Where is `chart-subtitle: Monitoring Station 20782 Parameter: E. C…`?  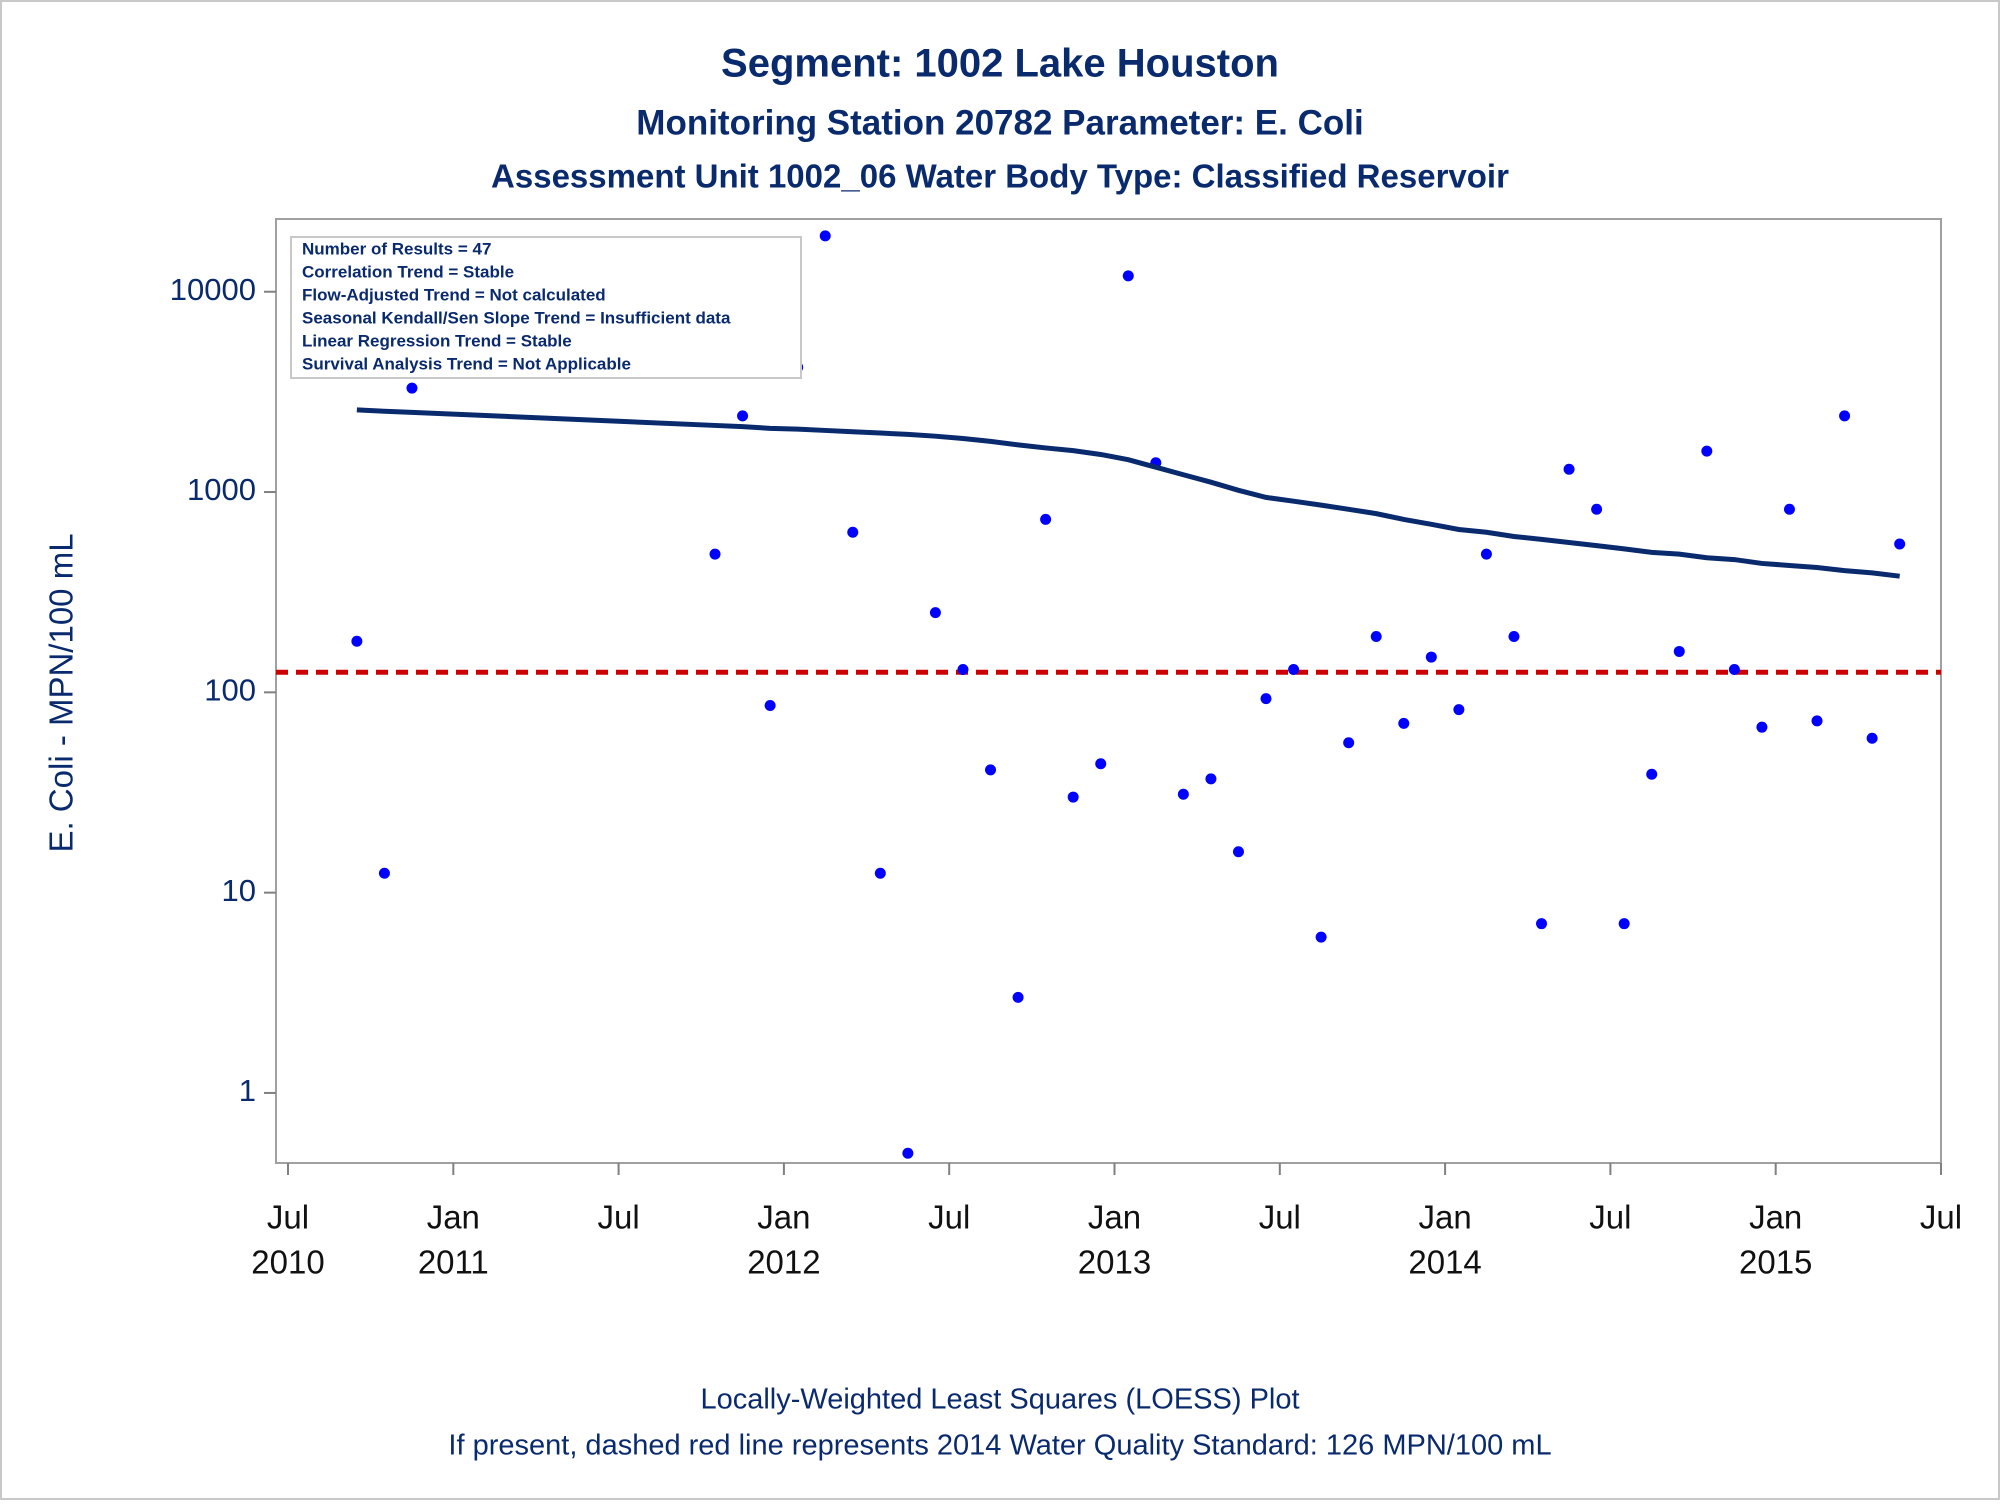 chart-subtitle: Monitoring Station 20782 Parameter: E. C… is located at coordinates (999, 122).